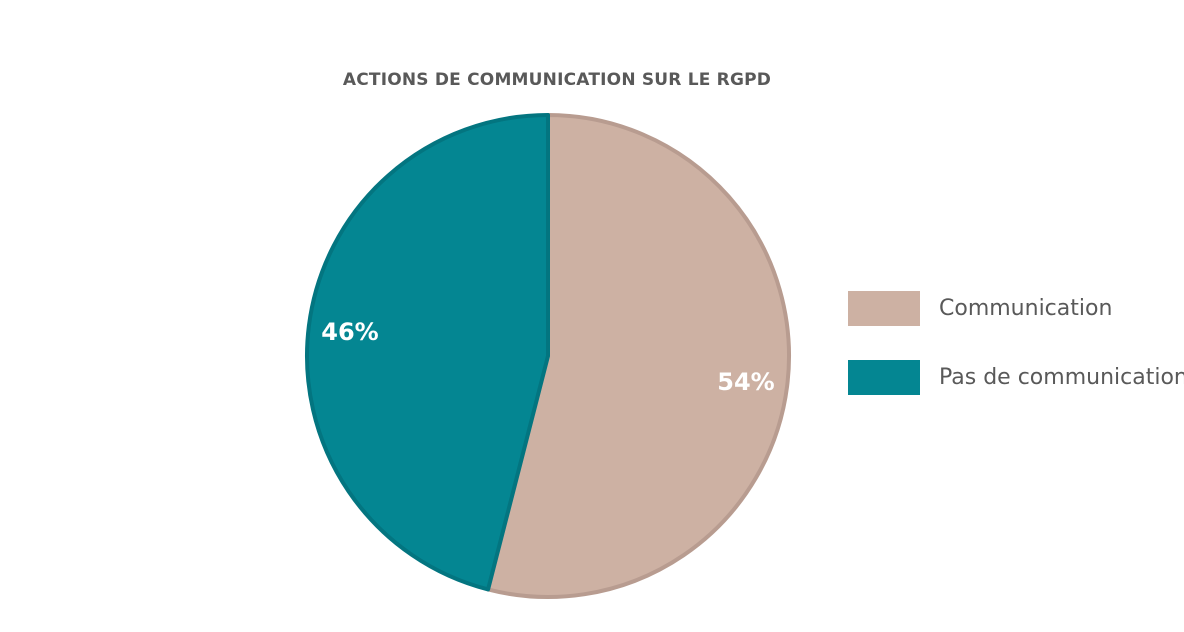 This screenshot has height=632, width=1184. Describe the element at coordinates (349, 332) in the screenshot. I see `slice-label-pas-de-communication: 46%` at that location.